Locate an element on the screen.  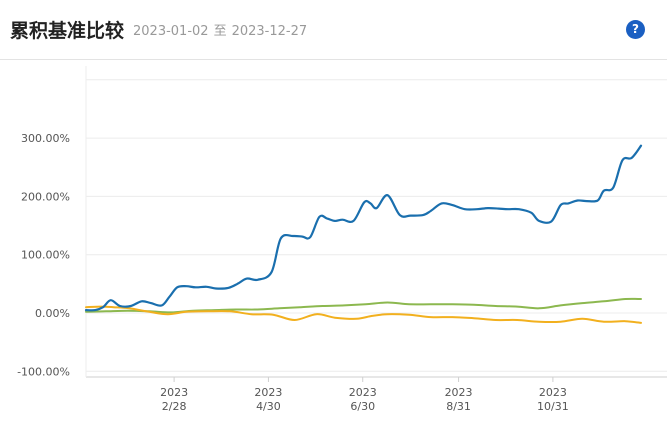
x-tick-label: 10/31 is located at coordinates (553, 406).